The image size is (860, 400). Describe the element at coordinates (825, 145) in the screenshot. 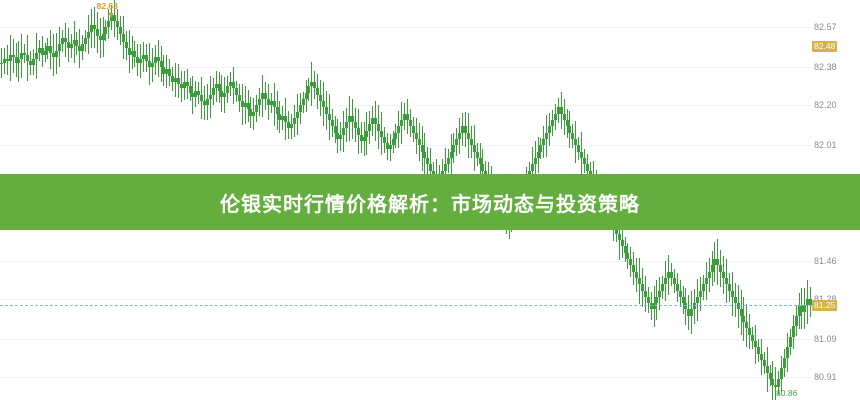

I see `axis-tick-3: 82.01` at that location.